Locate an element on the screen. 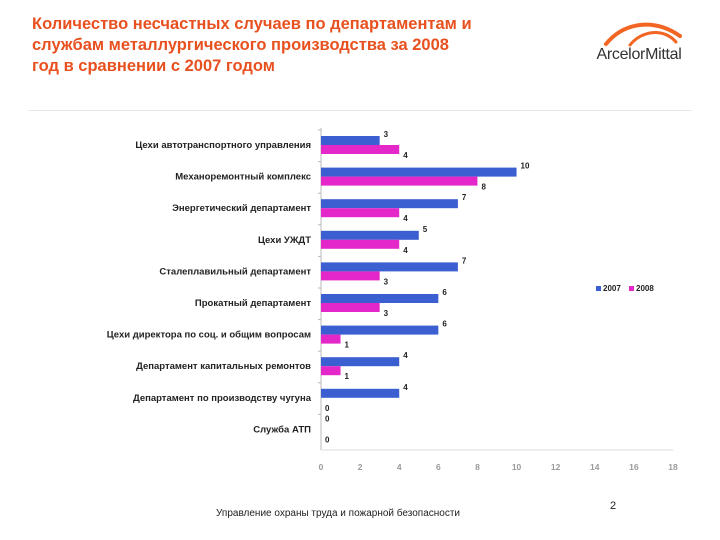  category-label: Энергетический департамент is located at coordinates (241, 208).